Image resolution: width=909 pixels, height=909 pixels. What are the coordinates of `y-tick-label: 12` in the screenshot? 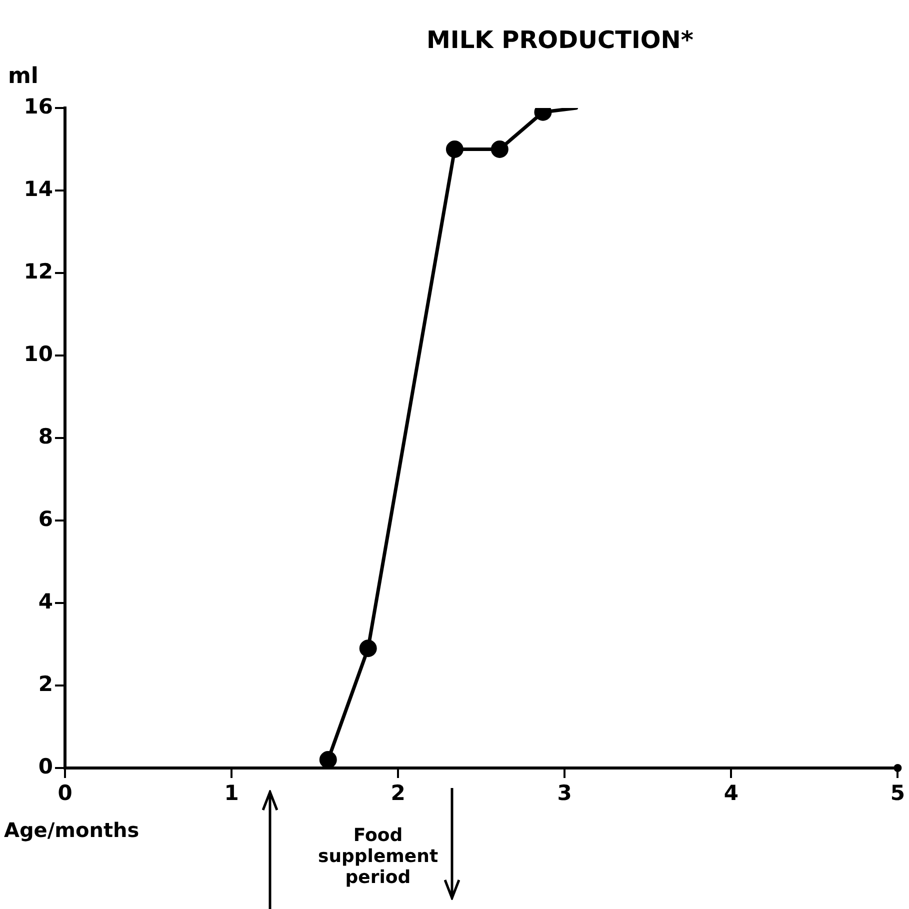 It's located at (38, 271).